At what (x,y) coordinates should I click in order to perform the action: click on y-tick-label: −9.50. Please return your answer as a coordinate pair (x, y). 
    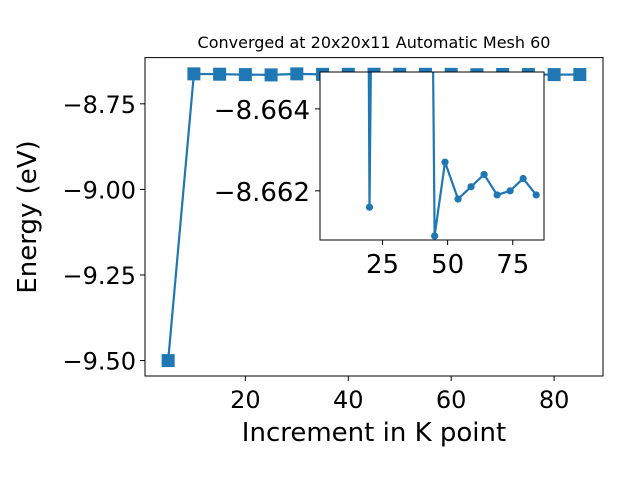
    Looking at the image, I should click on (99, 362).